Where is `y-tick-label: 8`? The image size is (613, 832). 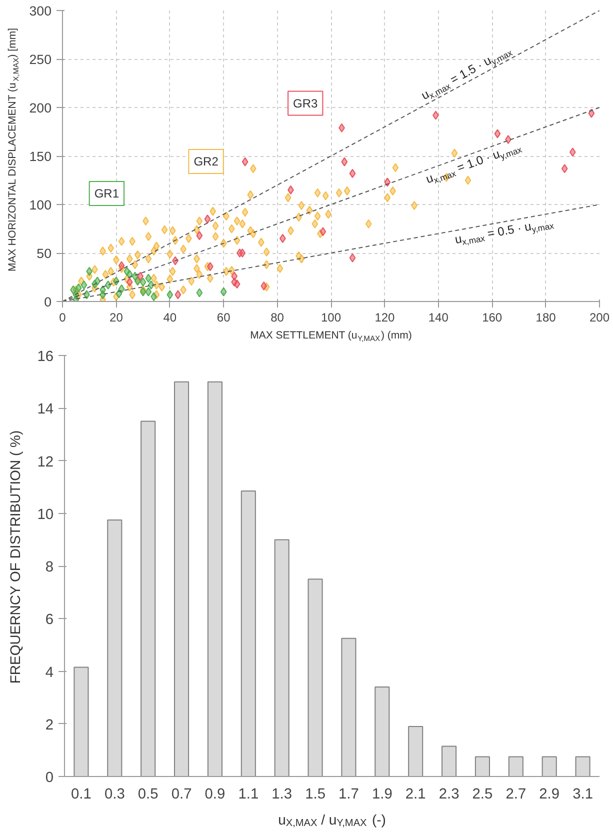
y-tick-label: 8 is located at coordinates (49, 568).